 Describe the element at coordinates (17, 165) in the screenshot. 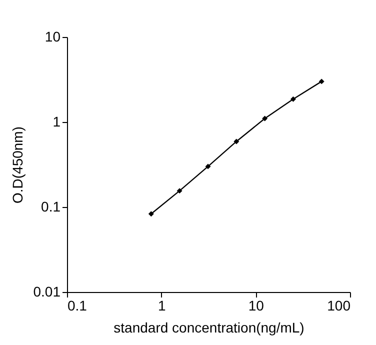

I see `y-axis-title: O.D(450nm)` at that location.